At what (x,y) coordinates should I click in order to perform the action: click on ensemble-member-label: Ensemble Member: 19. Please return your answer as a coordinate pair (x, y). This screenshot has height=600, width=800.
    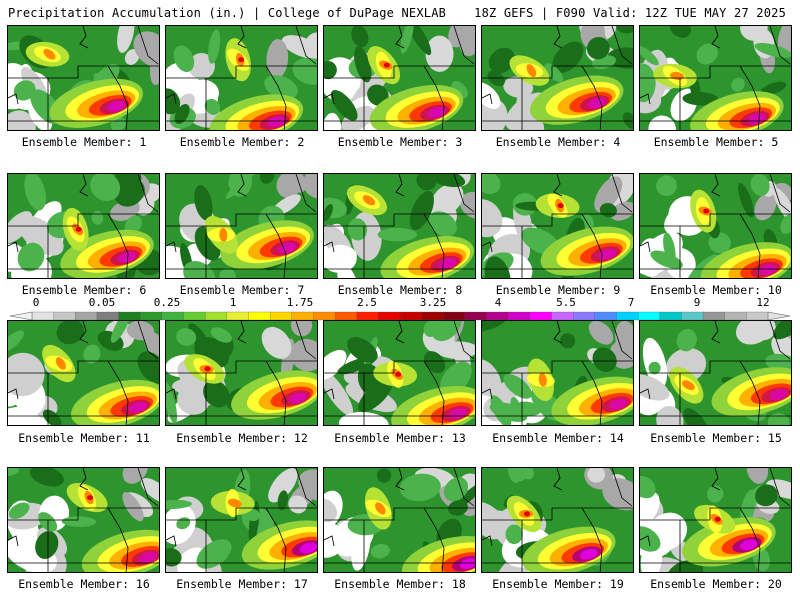
    Looking at the image, I should click on (558, 584).